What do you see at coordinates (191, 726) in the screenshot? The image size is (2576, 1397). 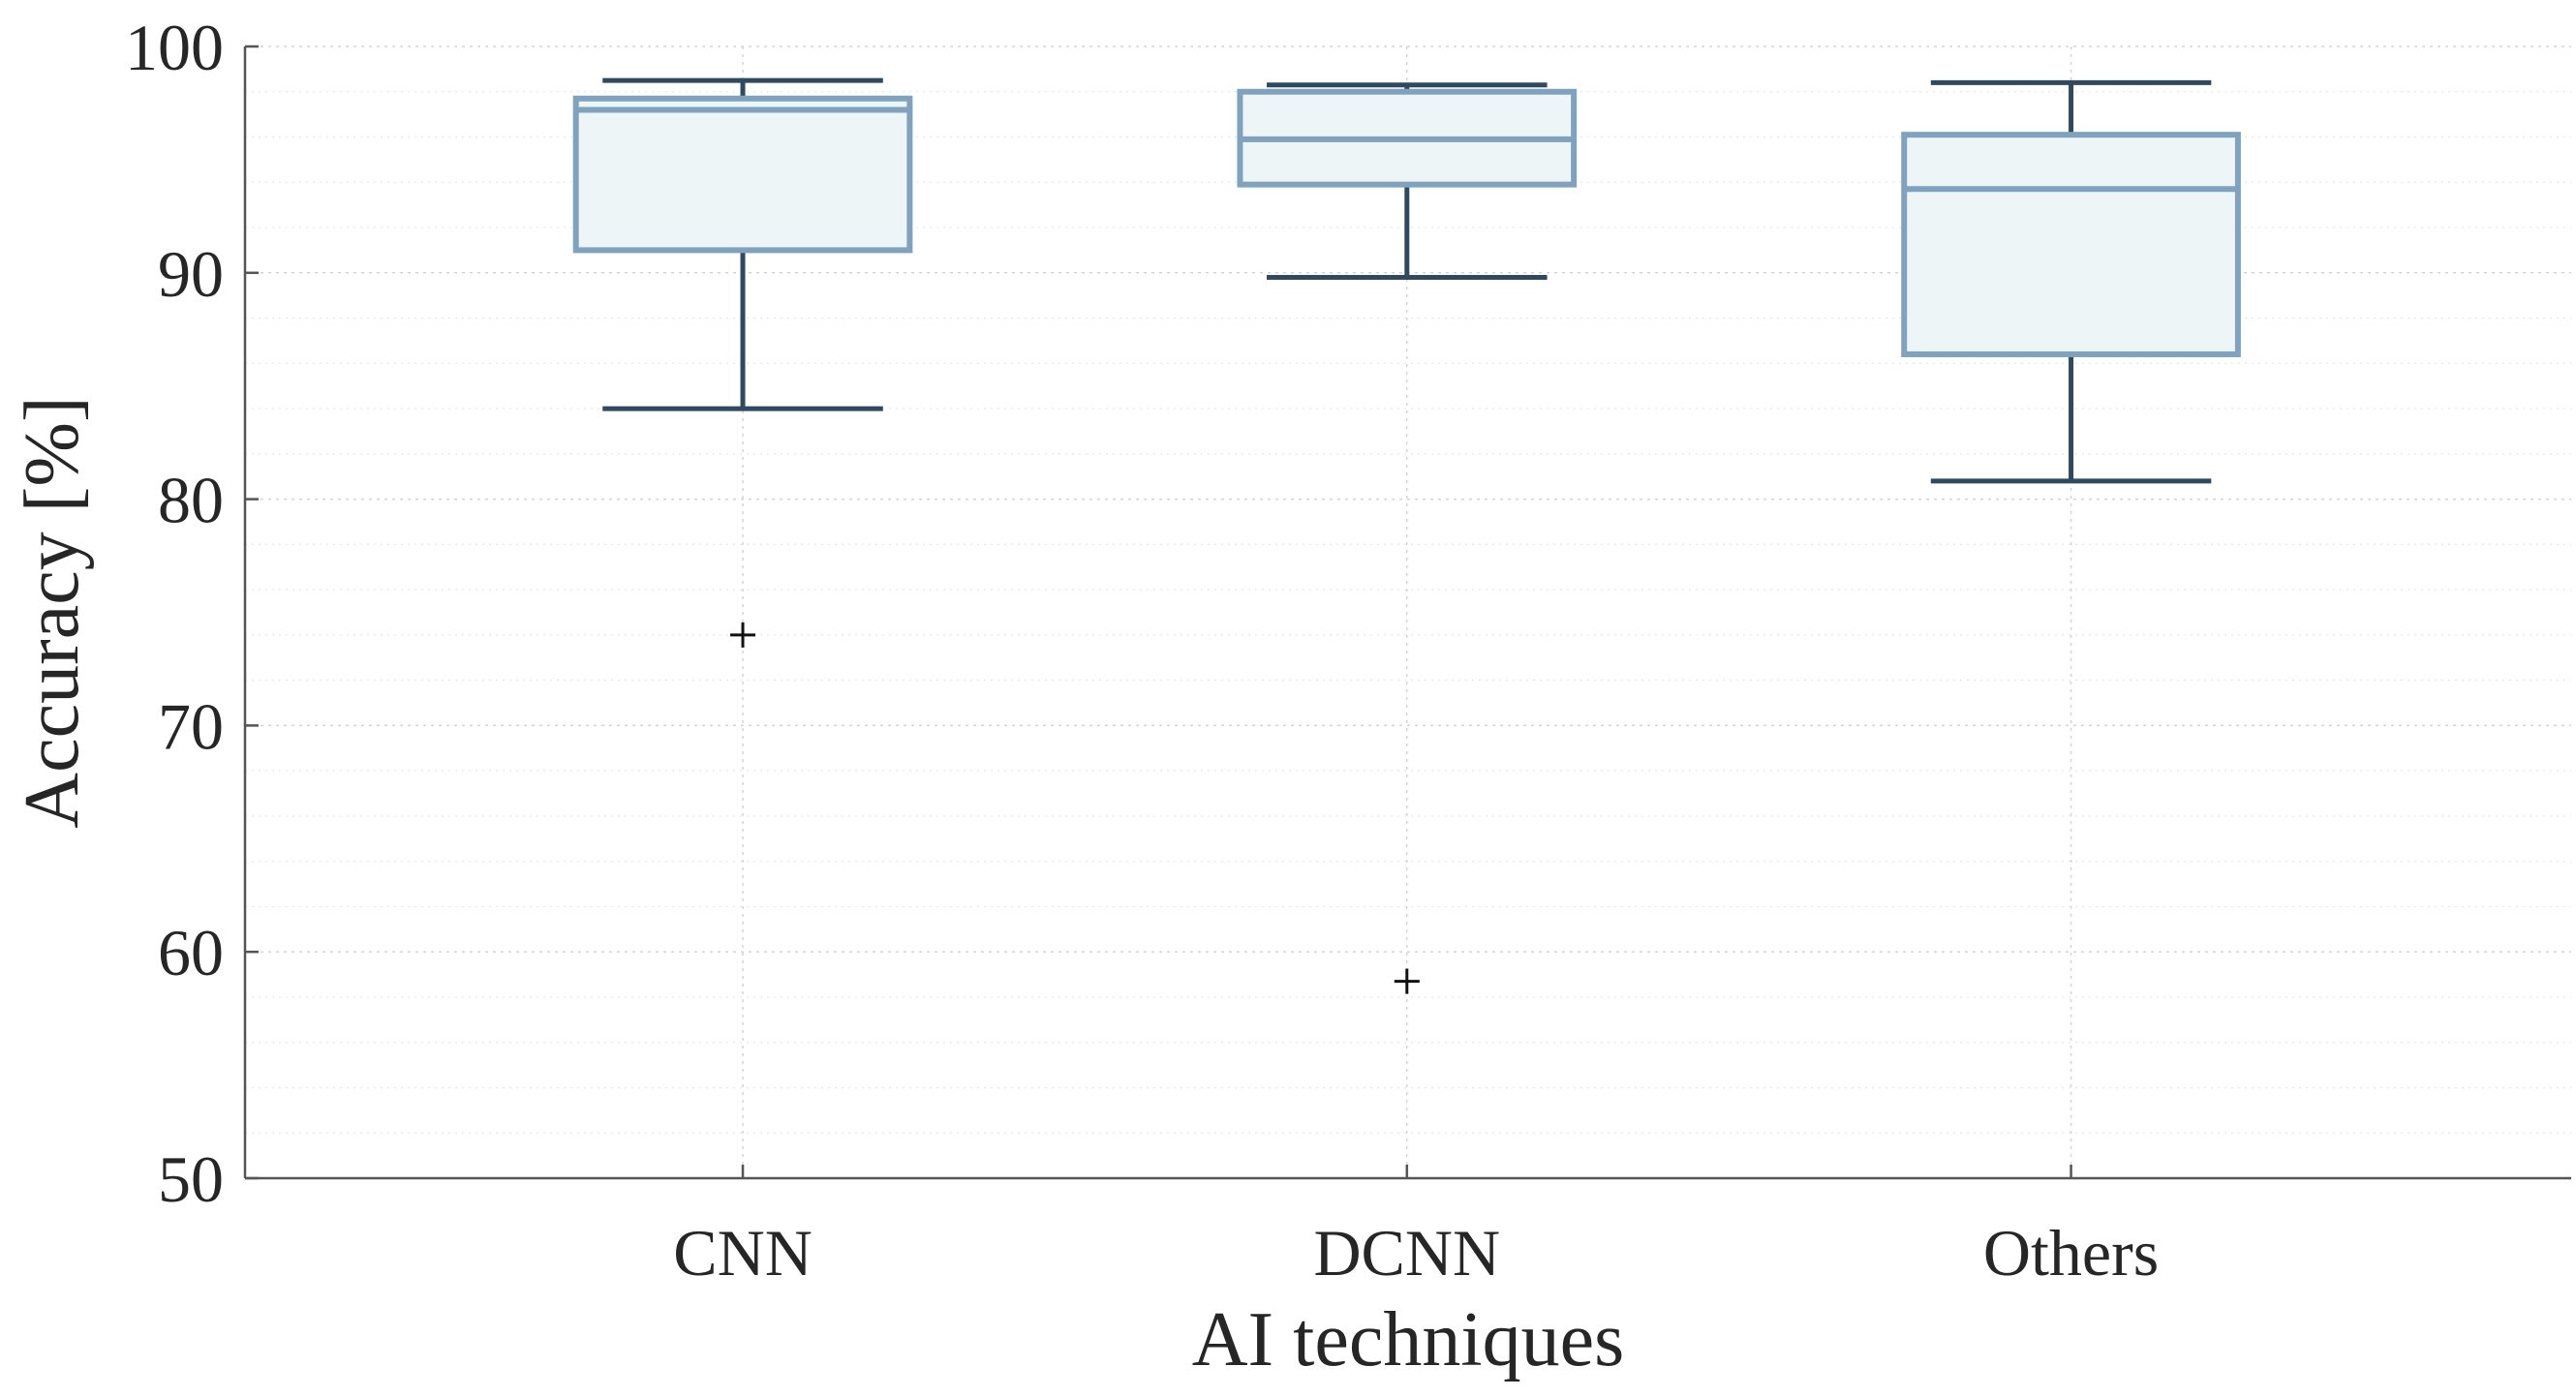 I see `y-tick-label: 70` at bounding box center [191, 726].